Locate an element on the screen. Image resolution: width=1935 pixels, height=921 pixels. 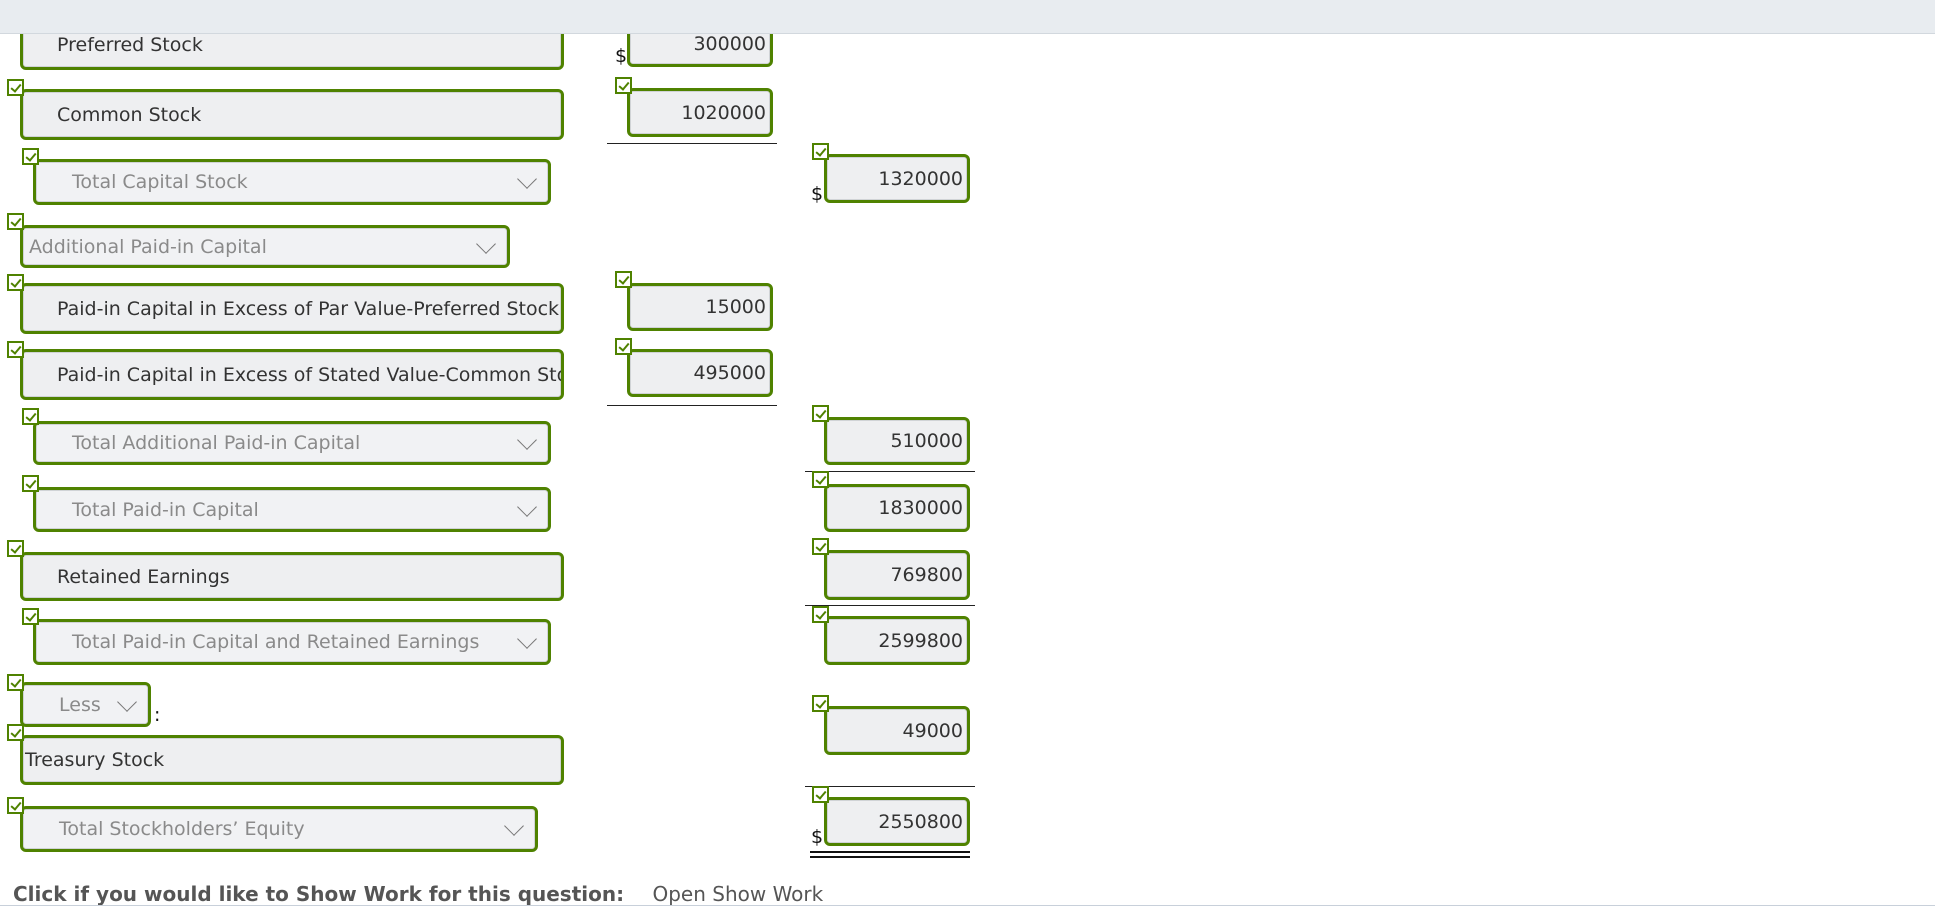
total-paid-in-capital-and-retained-earnings-amount-input: 2599800 is located at coordinates (897, 640).